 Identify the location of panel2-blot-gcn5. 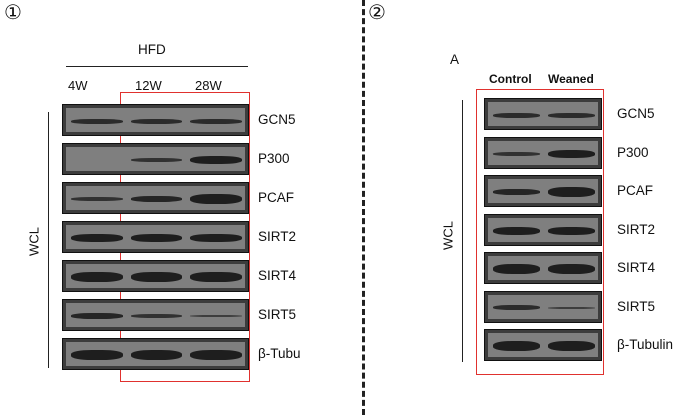
(543, 114).